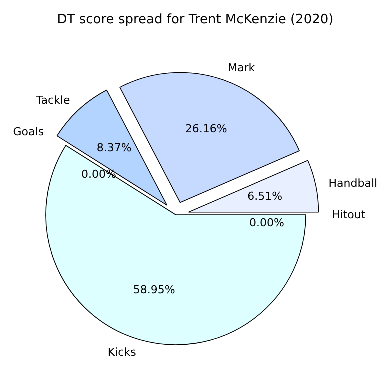  Describe the element at coordinates (353, 183) in the screenshot. I see `slice-label: Handball` at that location.